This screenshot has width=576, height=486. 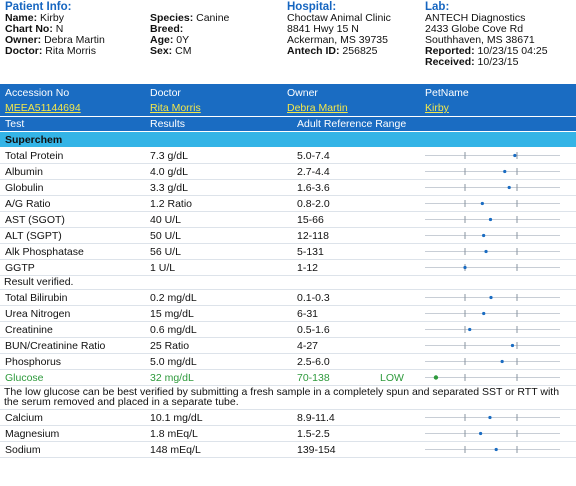 I want to click on column-value: MEEA51144694, so click(x=43, y=108).